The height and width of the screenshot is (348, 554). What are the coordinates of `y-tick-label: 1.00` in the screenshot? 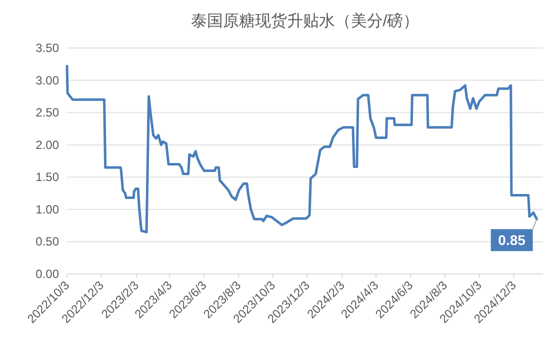 It's located at (48, 209).